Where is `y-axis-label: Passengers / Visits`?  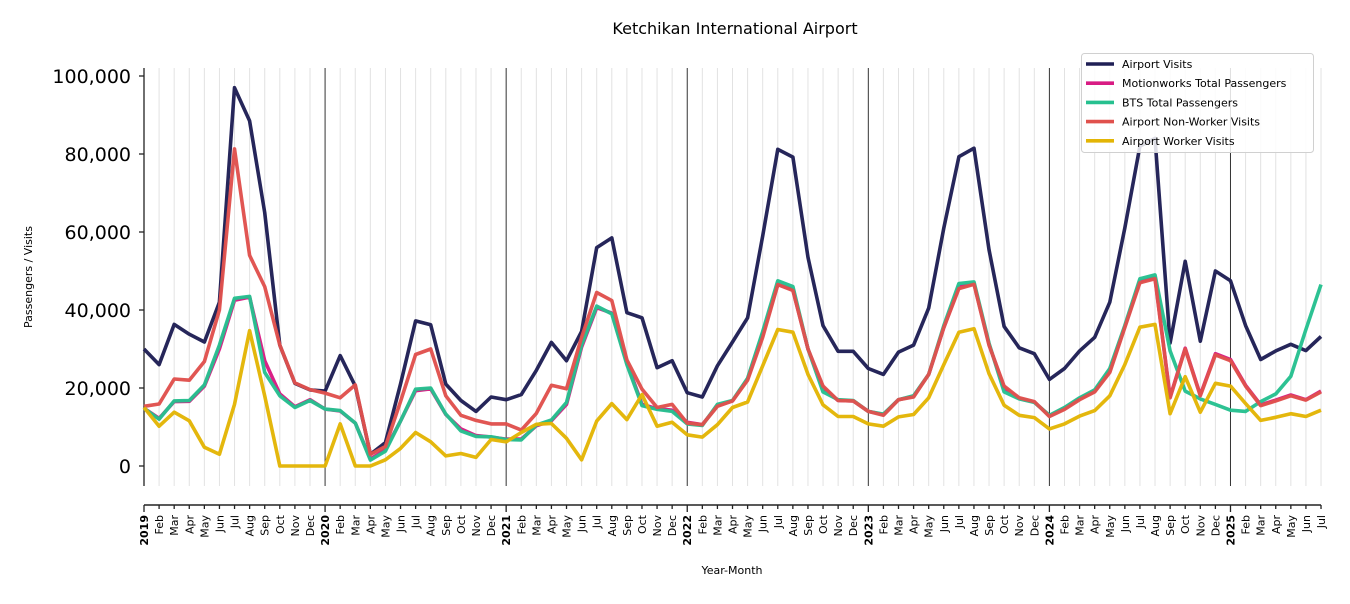
y-axis-label: Passengers / Visits is located at coordinates (28, 277).